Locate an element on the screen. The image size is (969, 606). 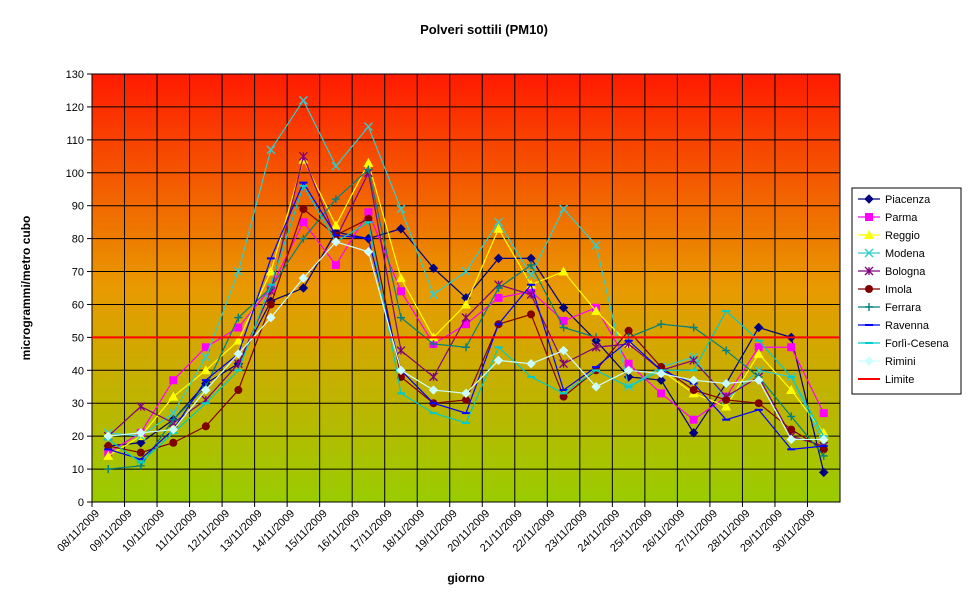
legend-label: Imola is located at coordinates (899, 290).